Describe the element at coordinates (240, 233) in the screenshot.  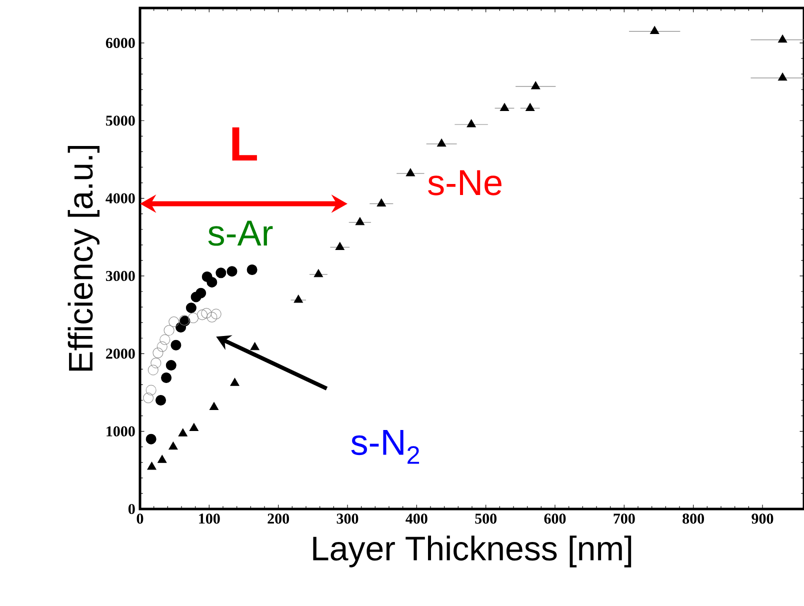
I see `legend-label: s-Ar` at that location.